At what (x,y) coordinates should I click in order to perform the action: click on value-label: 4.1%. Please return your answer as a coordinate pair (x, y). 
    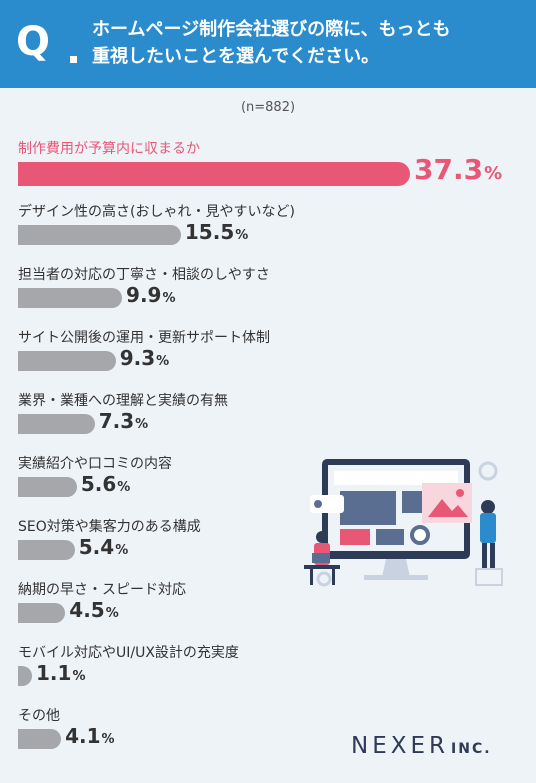
    Looking at the image, I should click on (89, 736).